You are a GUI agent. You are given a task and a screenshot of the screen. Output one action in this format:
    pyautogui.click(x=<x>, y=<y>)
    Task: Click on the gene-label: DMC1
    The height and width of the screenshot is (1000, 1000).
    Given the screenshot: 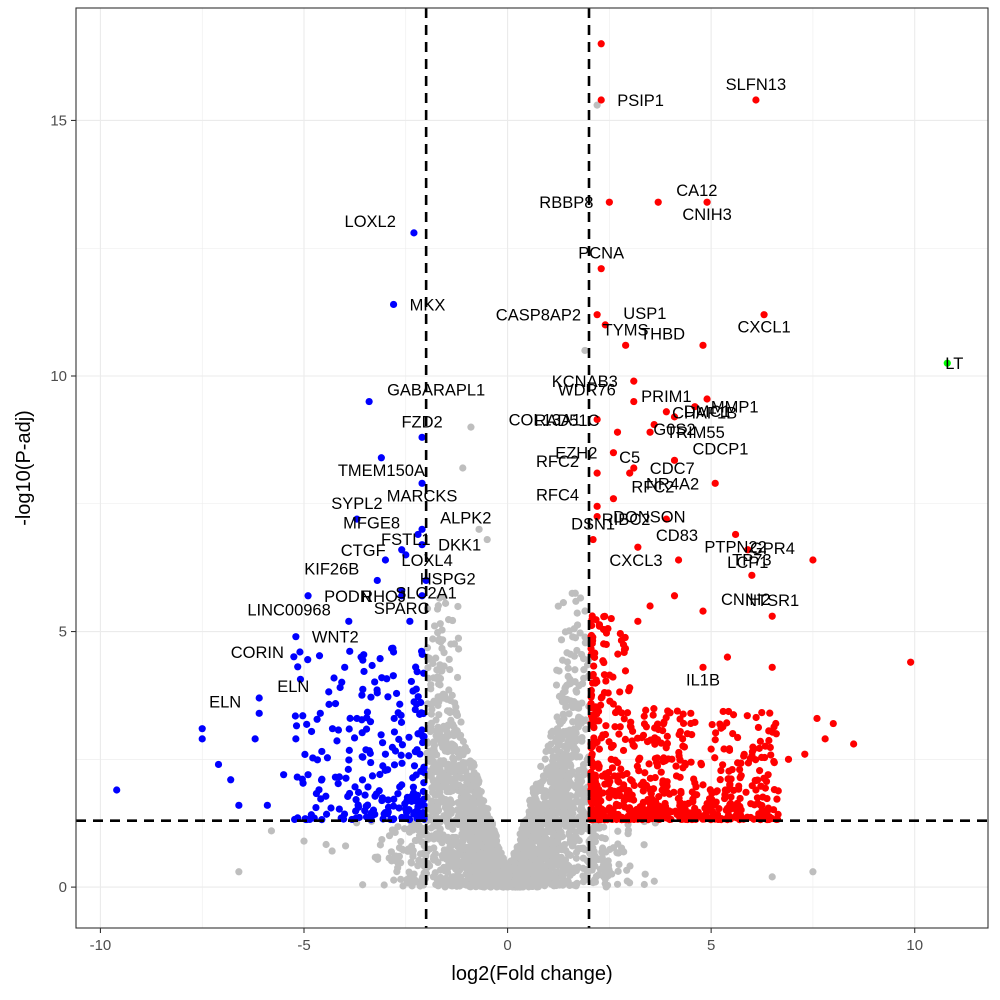 What is the action you would take?
    pyautogui.click(x=707, y=412)
    